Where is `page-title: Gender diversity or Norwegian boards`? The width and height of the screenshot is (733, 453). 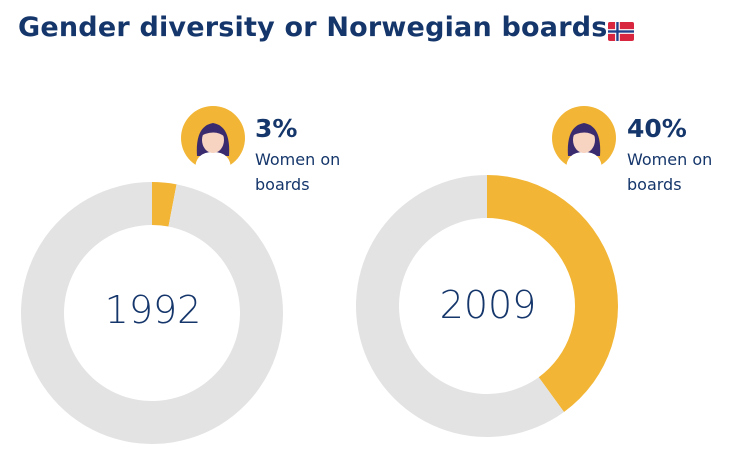
page-title: Gender diversity or Norwegian boards is located at coordinates (313, 27).